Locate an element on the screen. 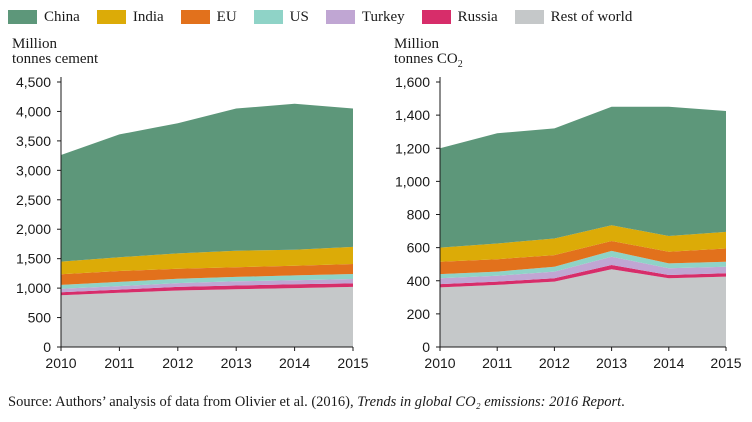  co2-y-tick-label: 1,600 is located at coordinates (412, 82).